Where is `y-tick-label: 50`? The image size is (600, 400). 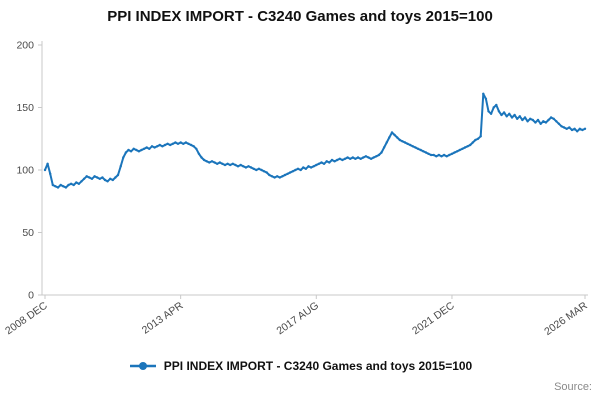 y-tick-label: 50 is located at coordinates (28, 233).